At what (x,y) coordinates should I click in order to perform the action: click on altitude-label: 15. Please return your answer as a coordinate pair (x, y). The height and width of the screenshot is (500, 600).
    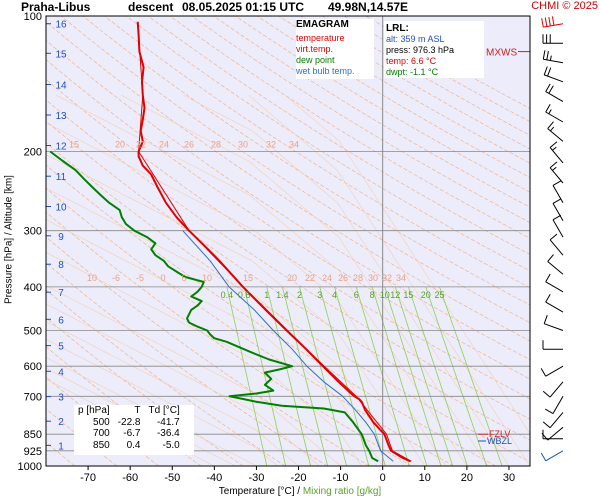
    Looking at the image, I should click on (61, 54).